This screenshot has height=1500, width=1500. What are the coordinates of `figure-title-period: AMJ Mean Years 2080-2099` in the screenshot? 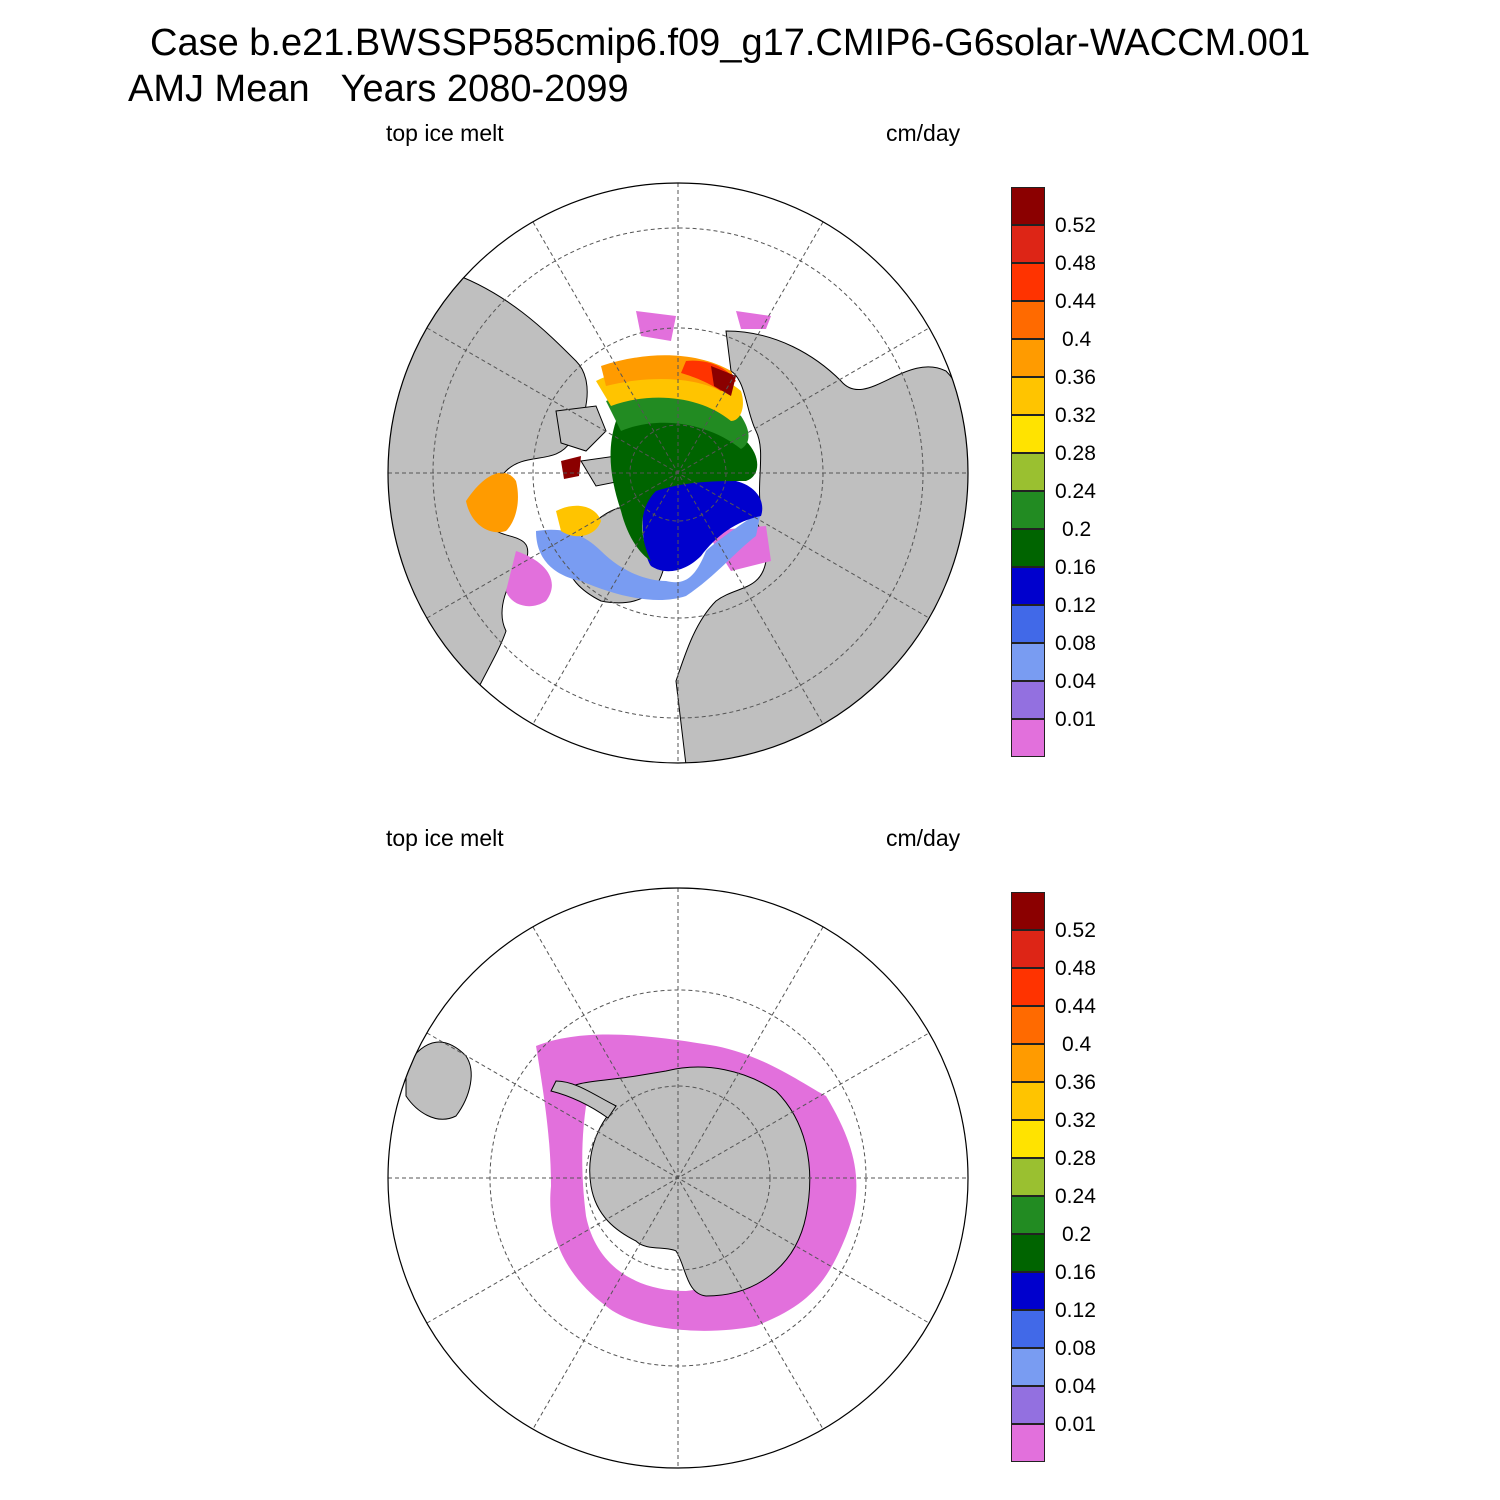 It's located at (378, 89).